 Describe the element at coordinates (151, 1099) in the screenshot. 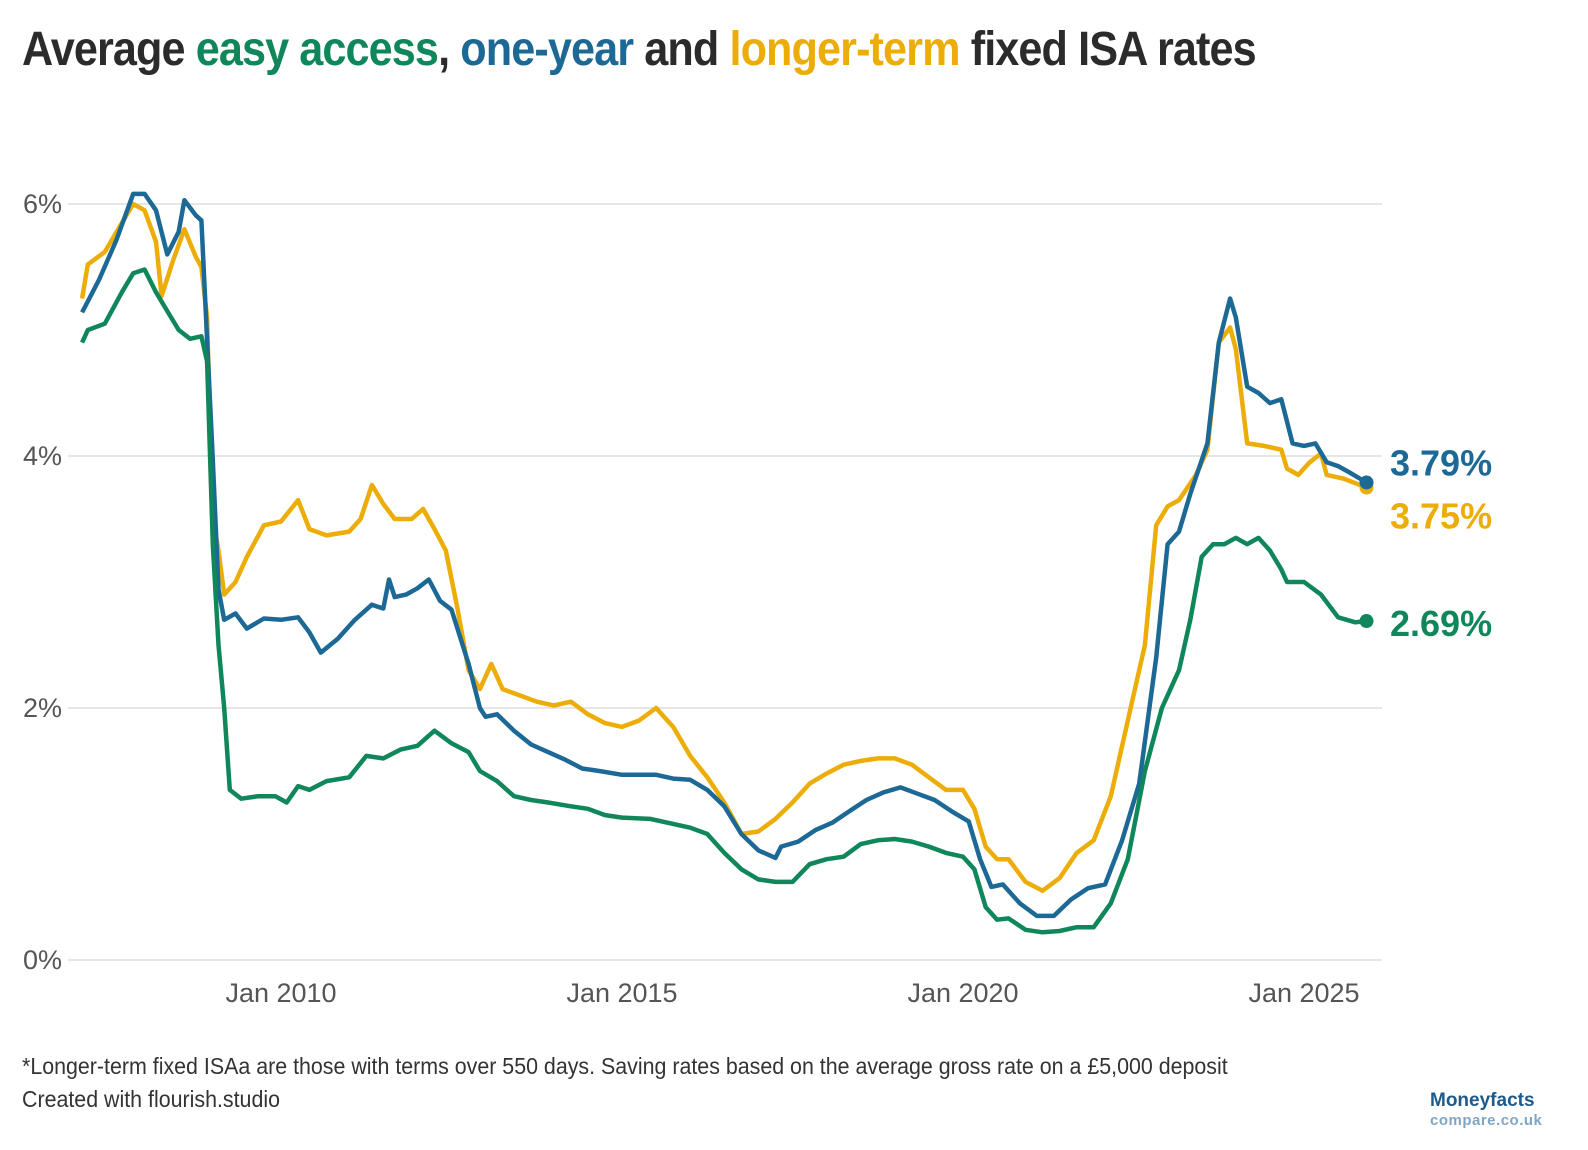

I see `credit-link: Created with flourish.studio` at that location.